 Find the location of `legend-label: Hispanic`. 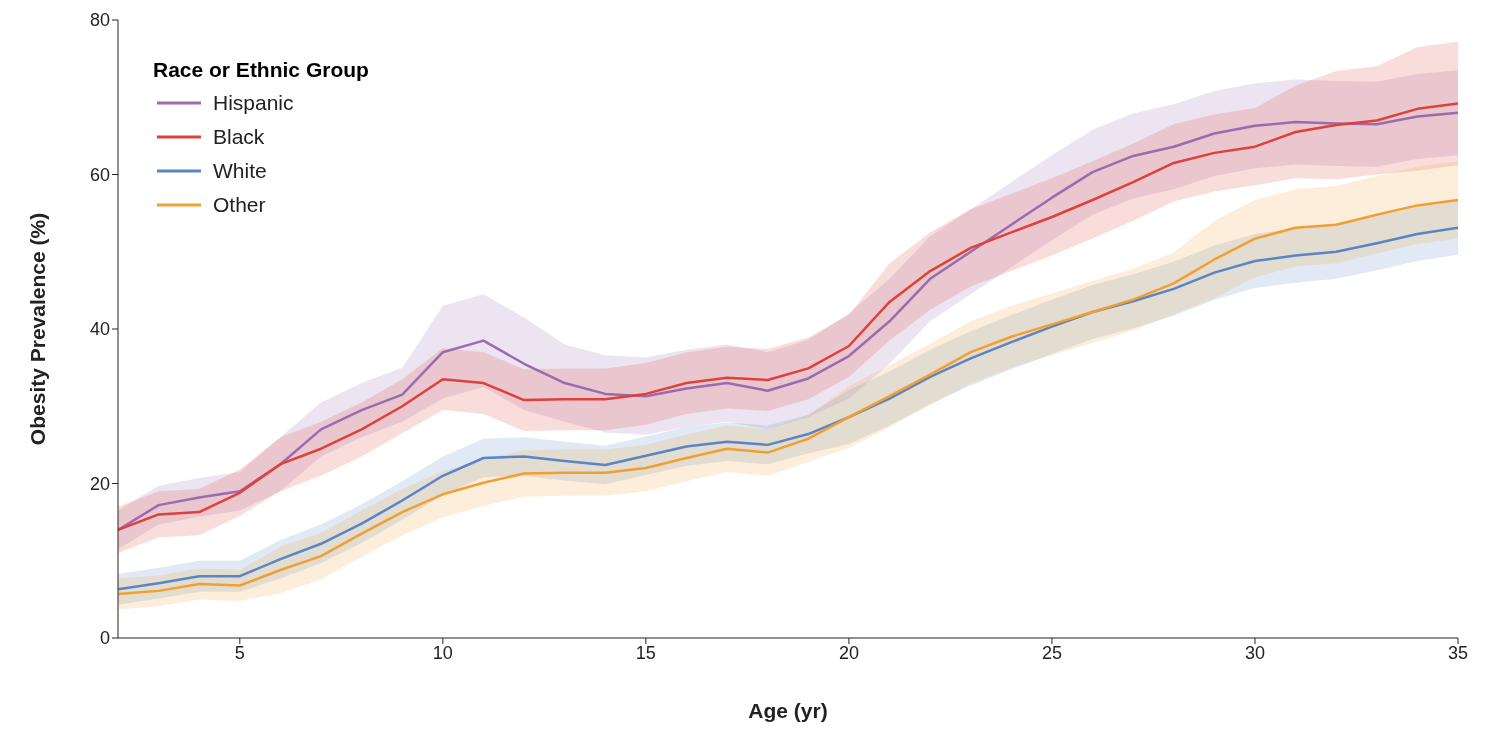

legend-label: Hispanic is located at coordinates (253, 103).